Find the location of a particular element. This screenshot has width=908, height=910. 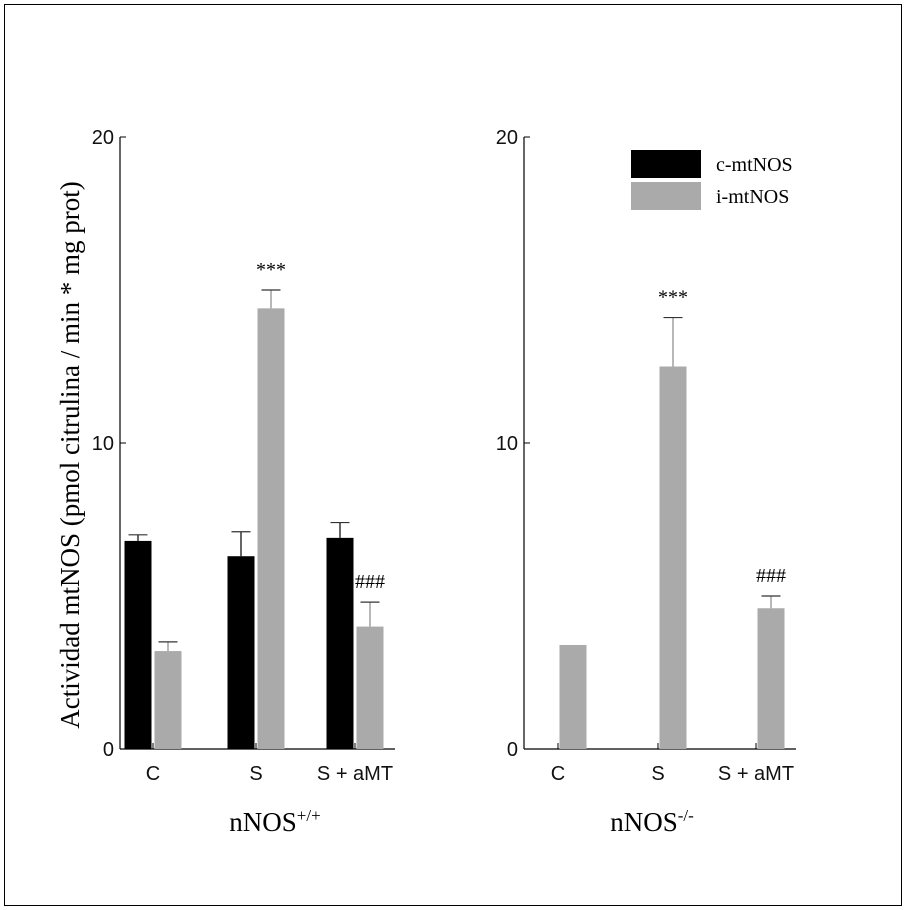

panel-label-superscript: -/- is located at coordinates (686, 815).